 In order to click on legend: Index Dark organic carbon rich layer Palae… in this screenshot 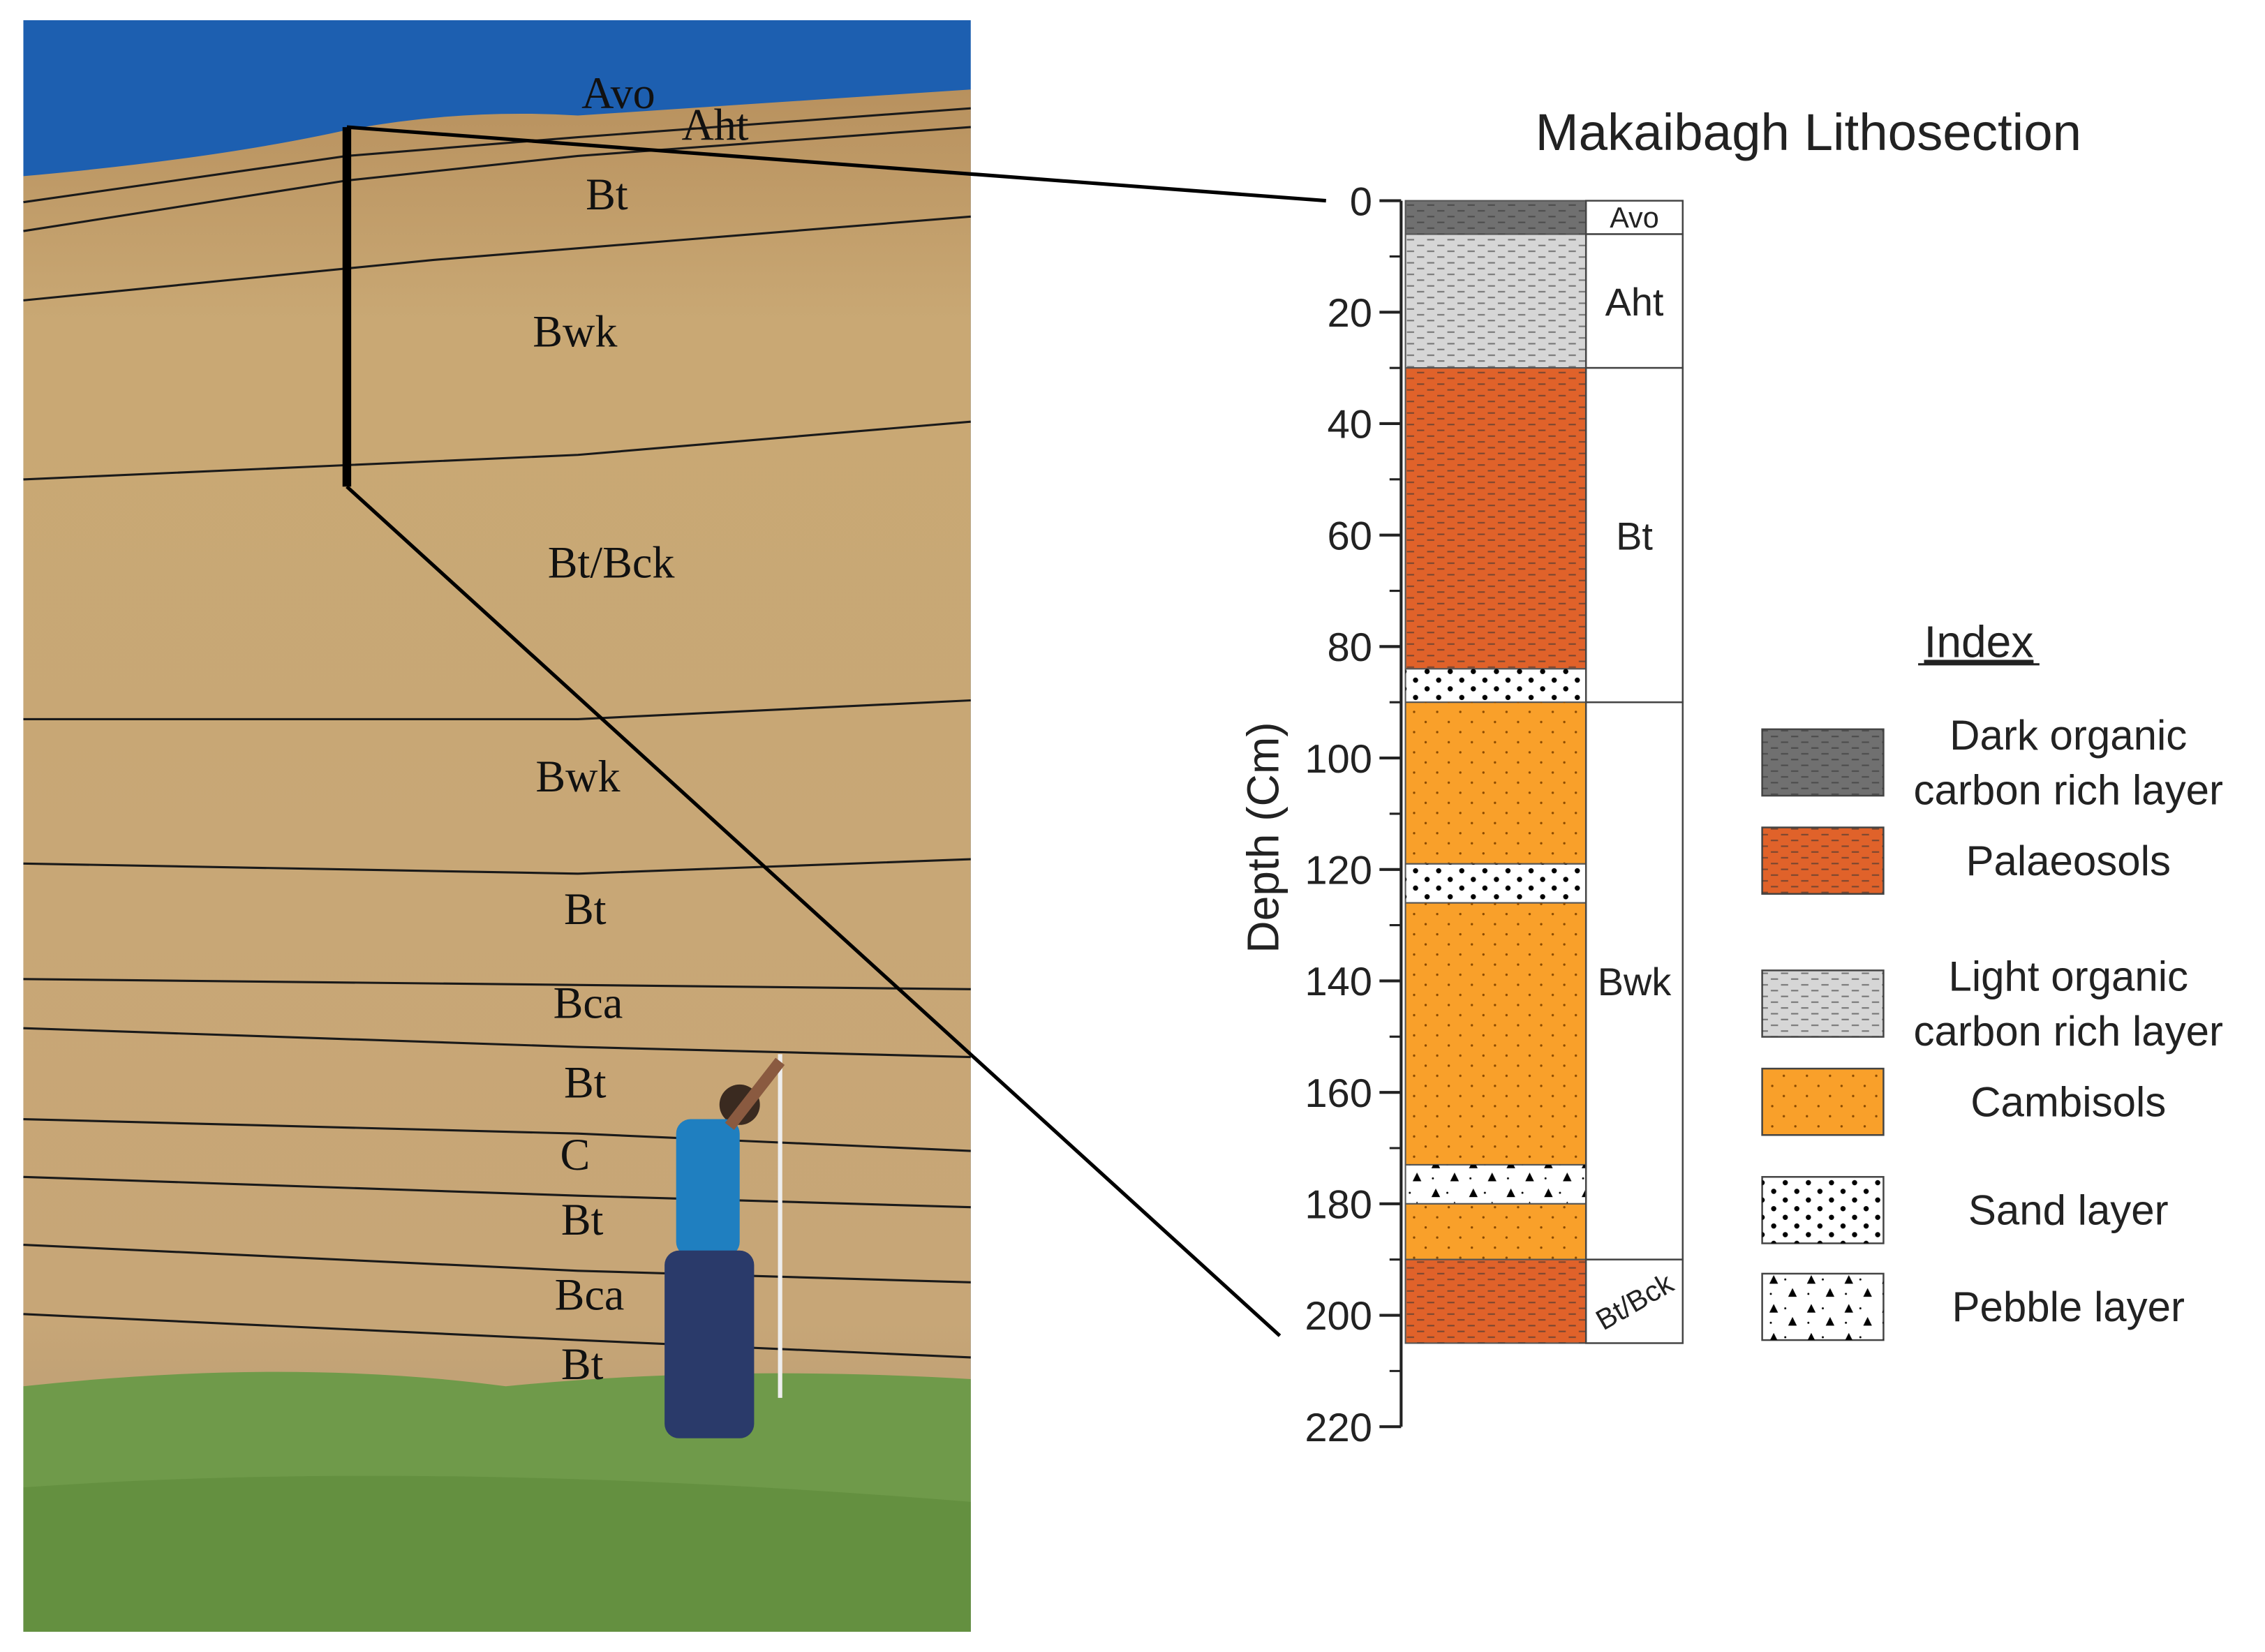, I will do `click(1992, 978)`.